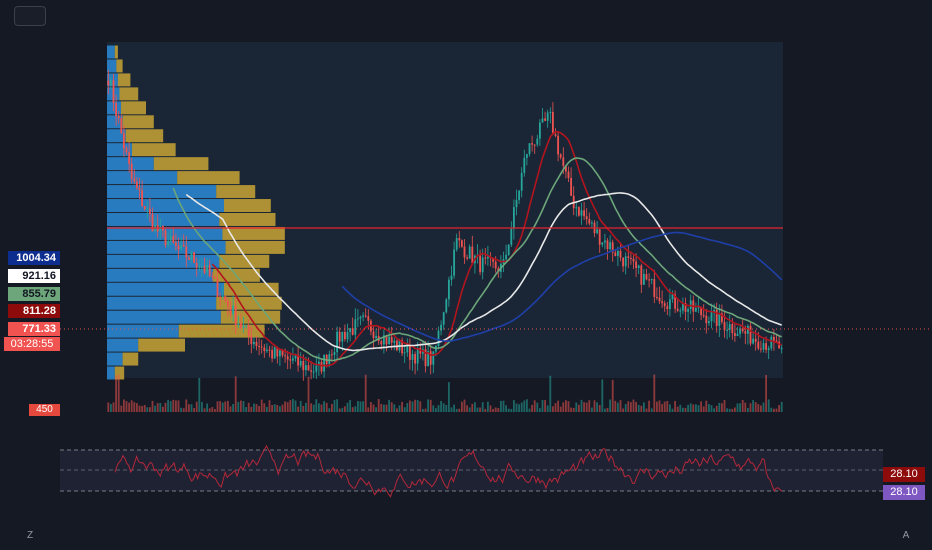  What do you see at coordinates (30, 16) in the screenshot?
I see `toolbar-button` at bounding box center [30, 16].